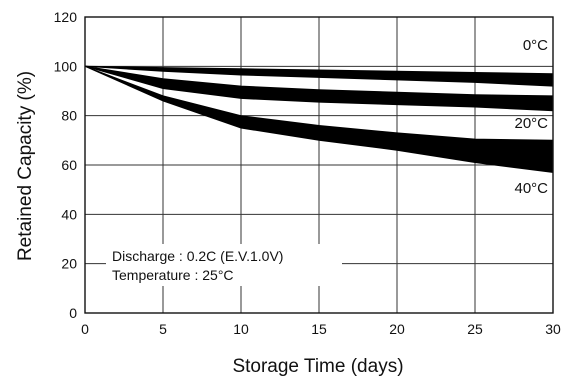 The image size is (565, 379). I want to click on band-label-2: 40°C, so click(531, 188).